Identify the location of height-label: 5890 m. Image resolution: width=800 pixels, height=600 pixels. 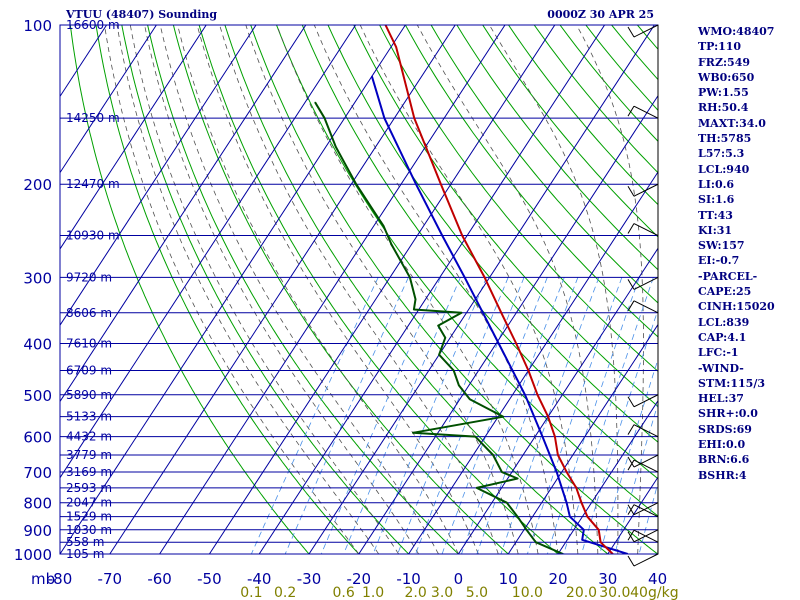
(89, 395).